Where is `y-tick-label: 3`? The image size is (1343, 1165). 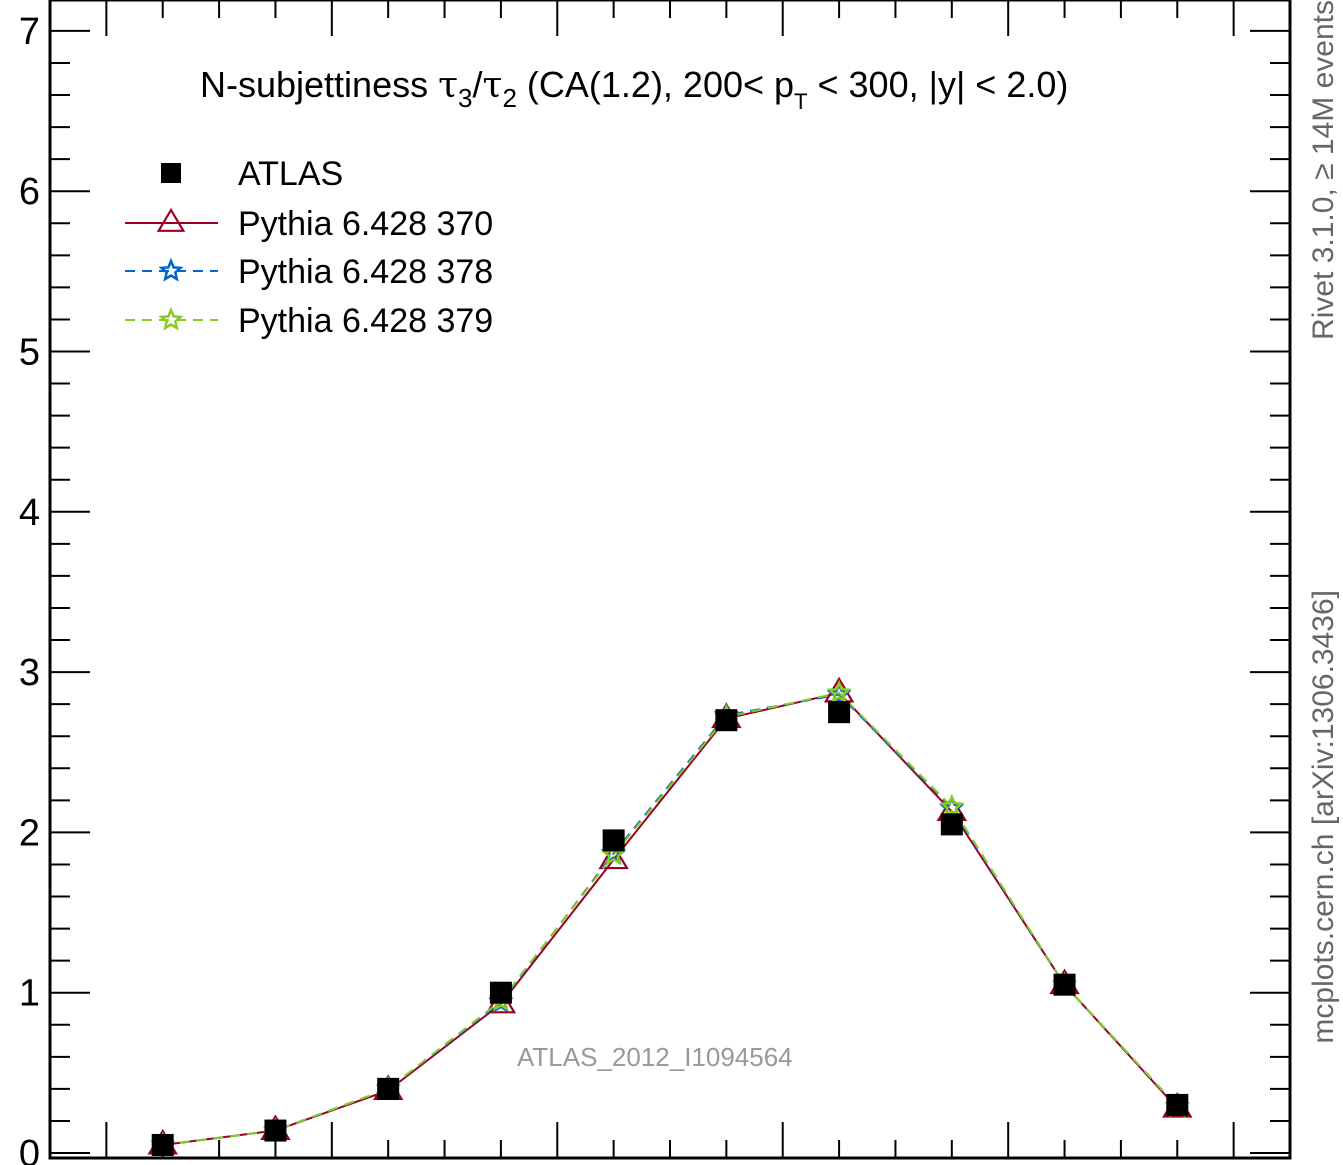 y-tick-label: 3 is located at coordinates (29, 673).